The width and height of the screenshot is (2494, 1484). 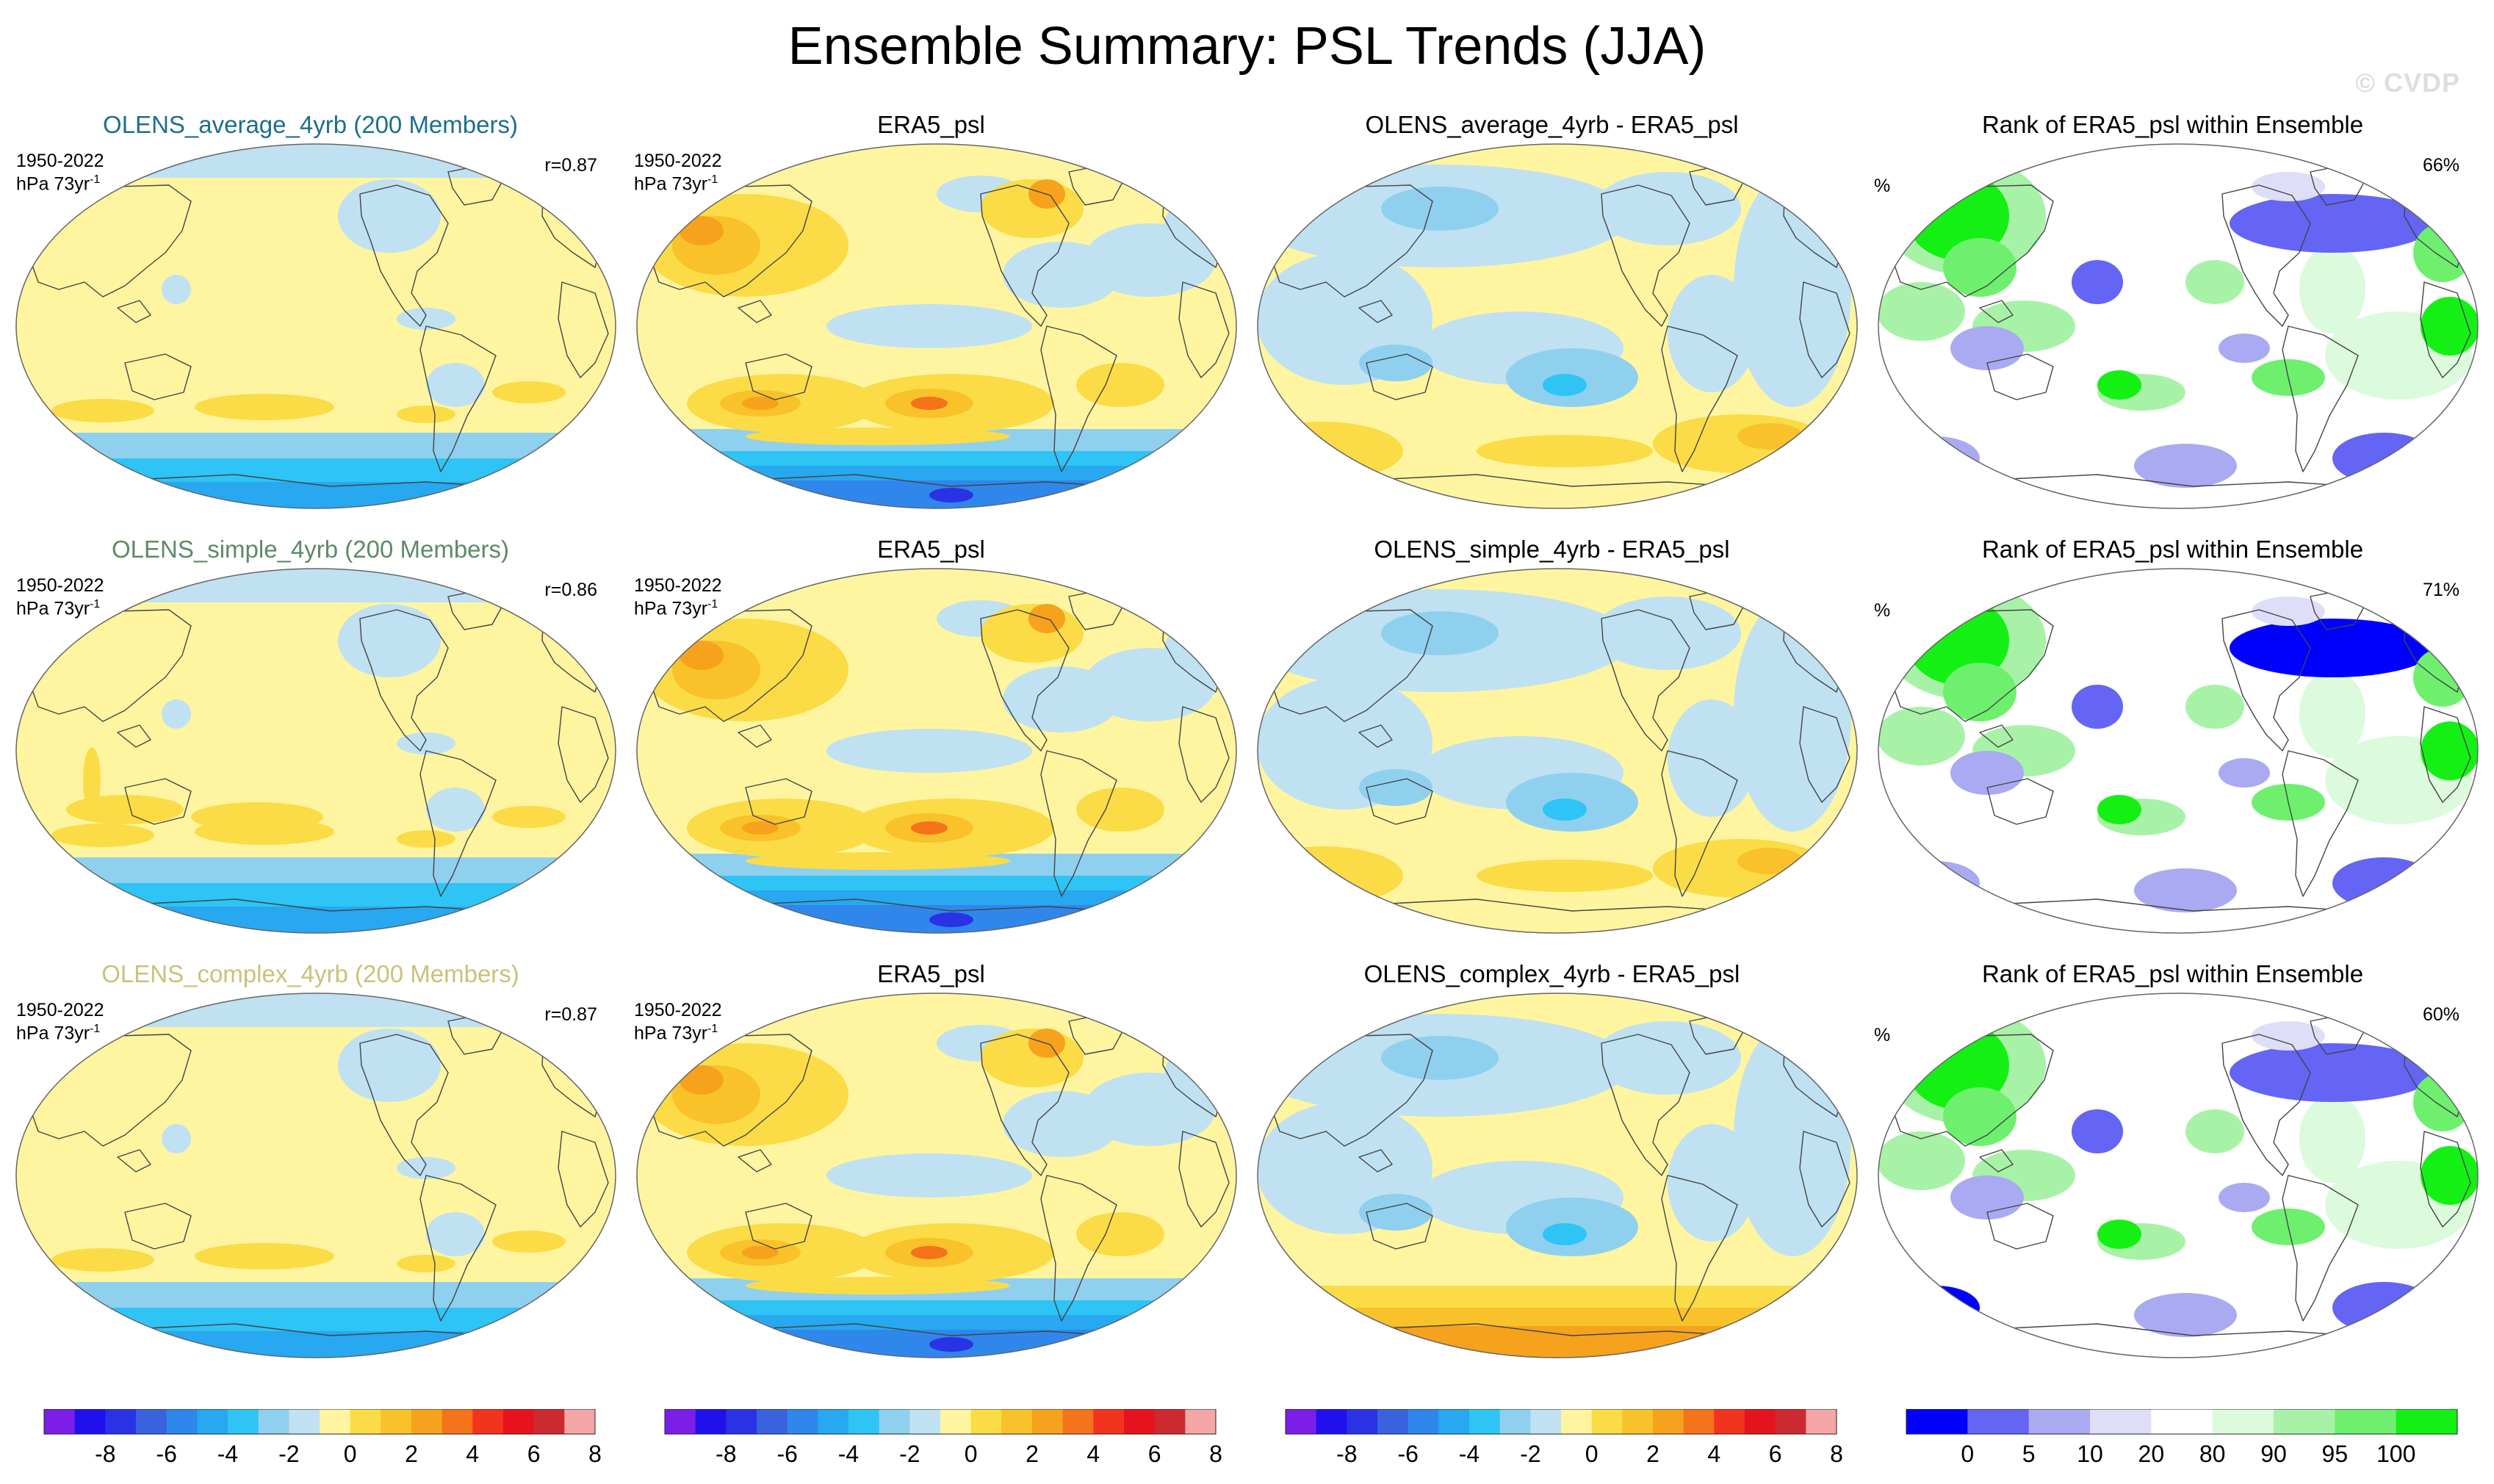 I want to click on colorbar-tick-label: -8, so click(x=105, y=1454).